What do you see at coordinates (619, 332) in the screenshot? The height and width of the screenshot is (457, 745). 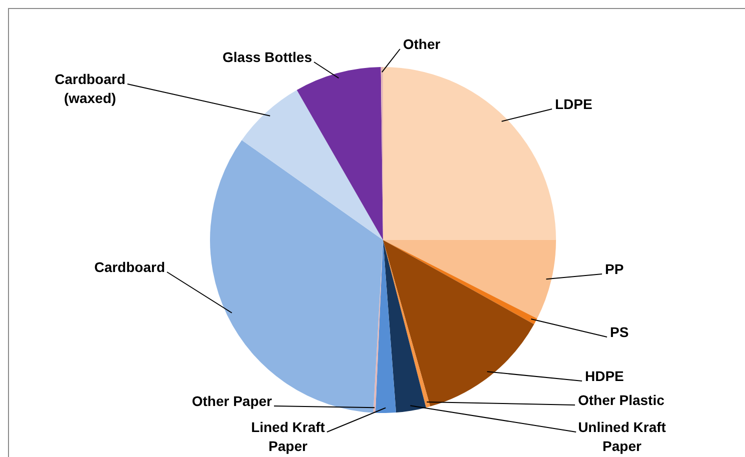 I see `slice-label: PS` at bounding box center [619, 332].